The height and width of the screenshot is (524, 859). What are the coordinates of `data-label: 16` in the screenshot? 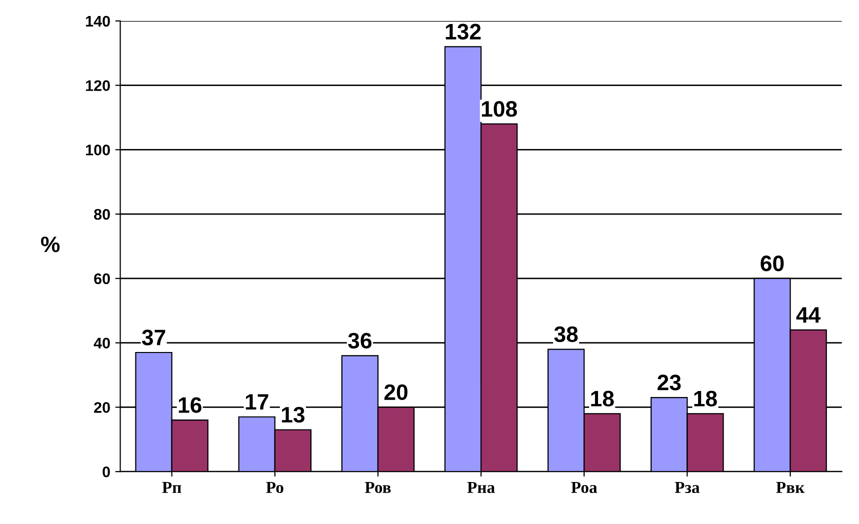 It's located at (190, 405).